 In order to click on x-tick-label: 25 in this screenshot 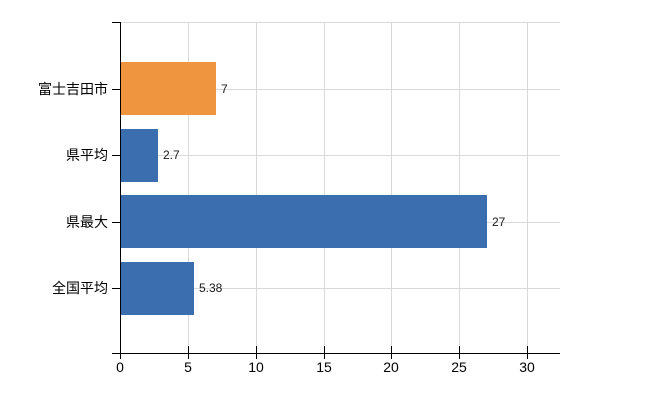, I will do `click(459, 367)`.